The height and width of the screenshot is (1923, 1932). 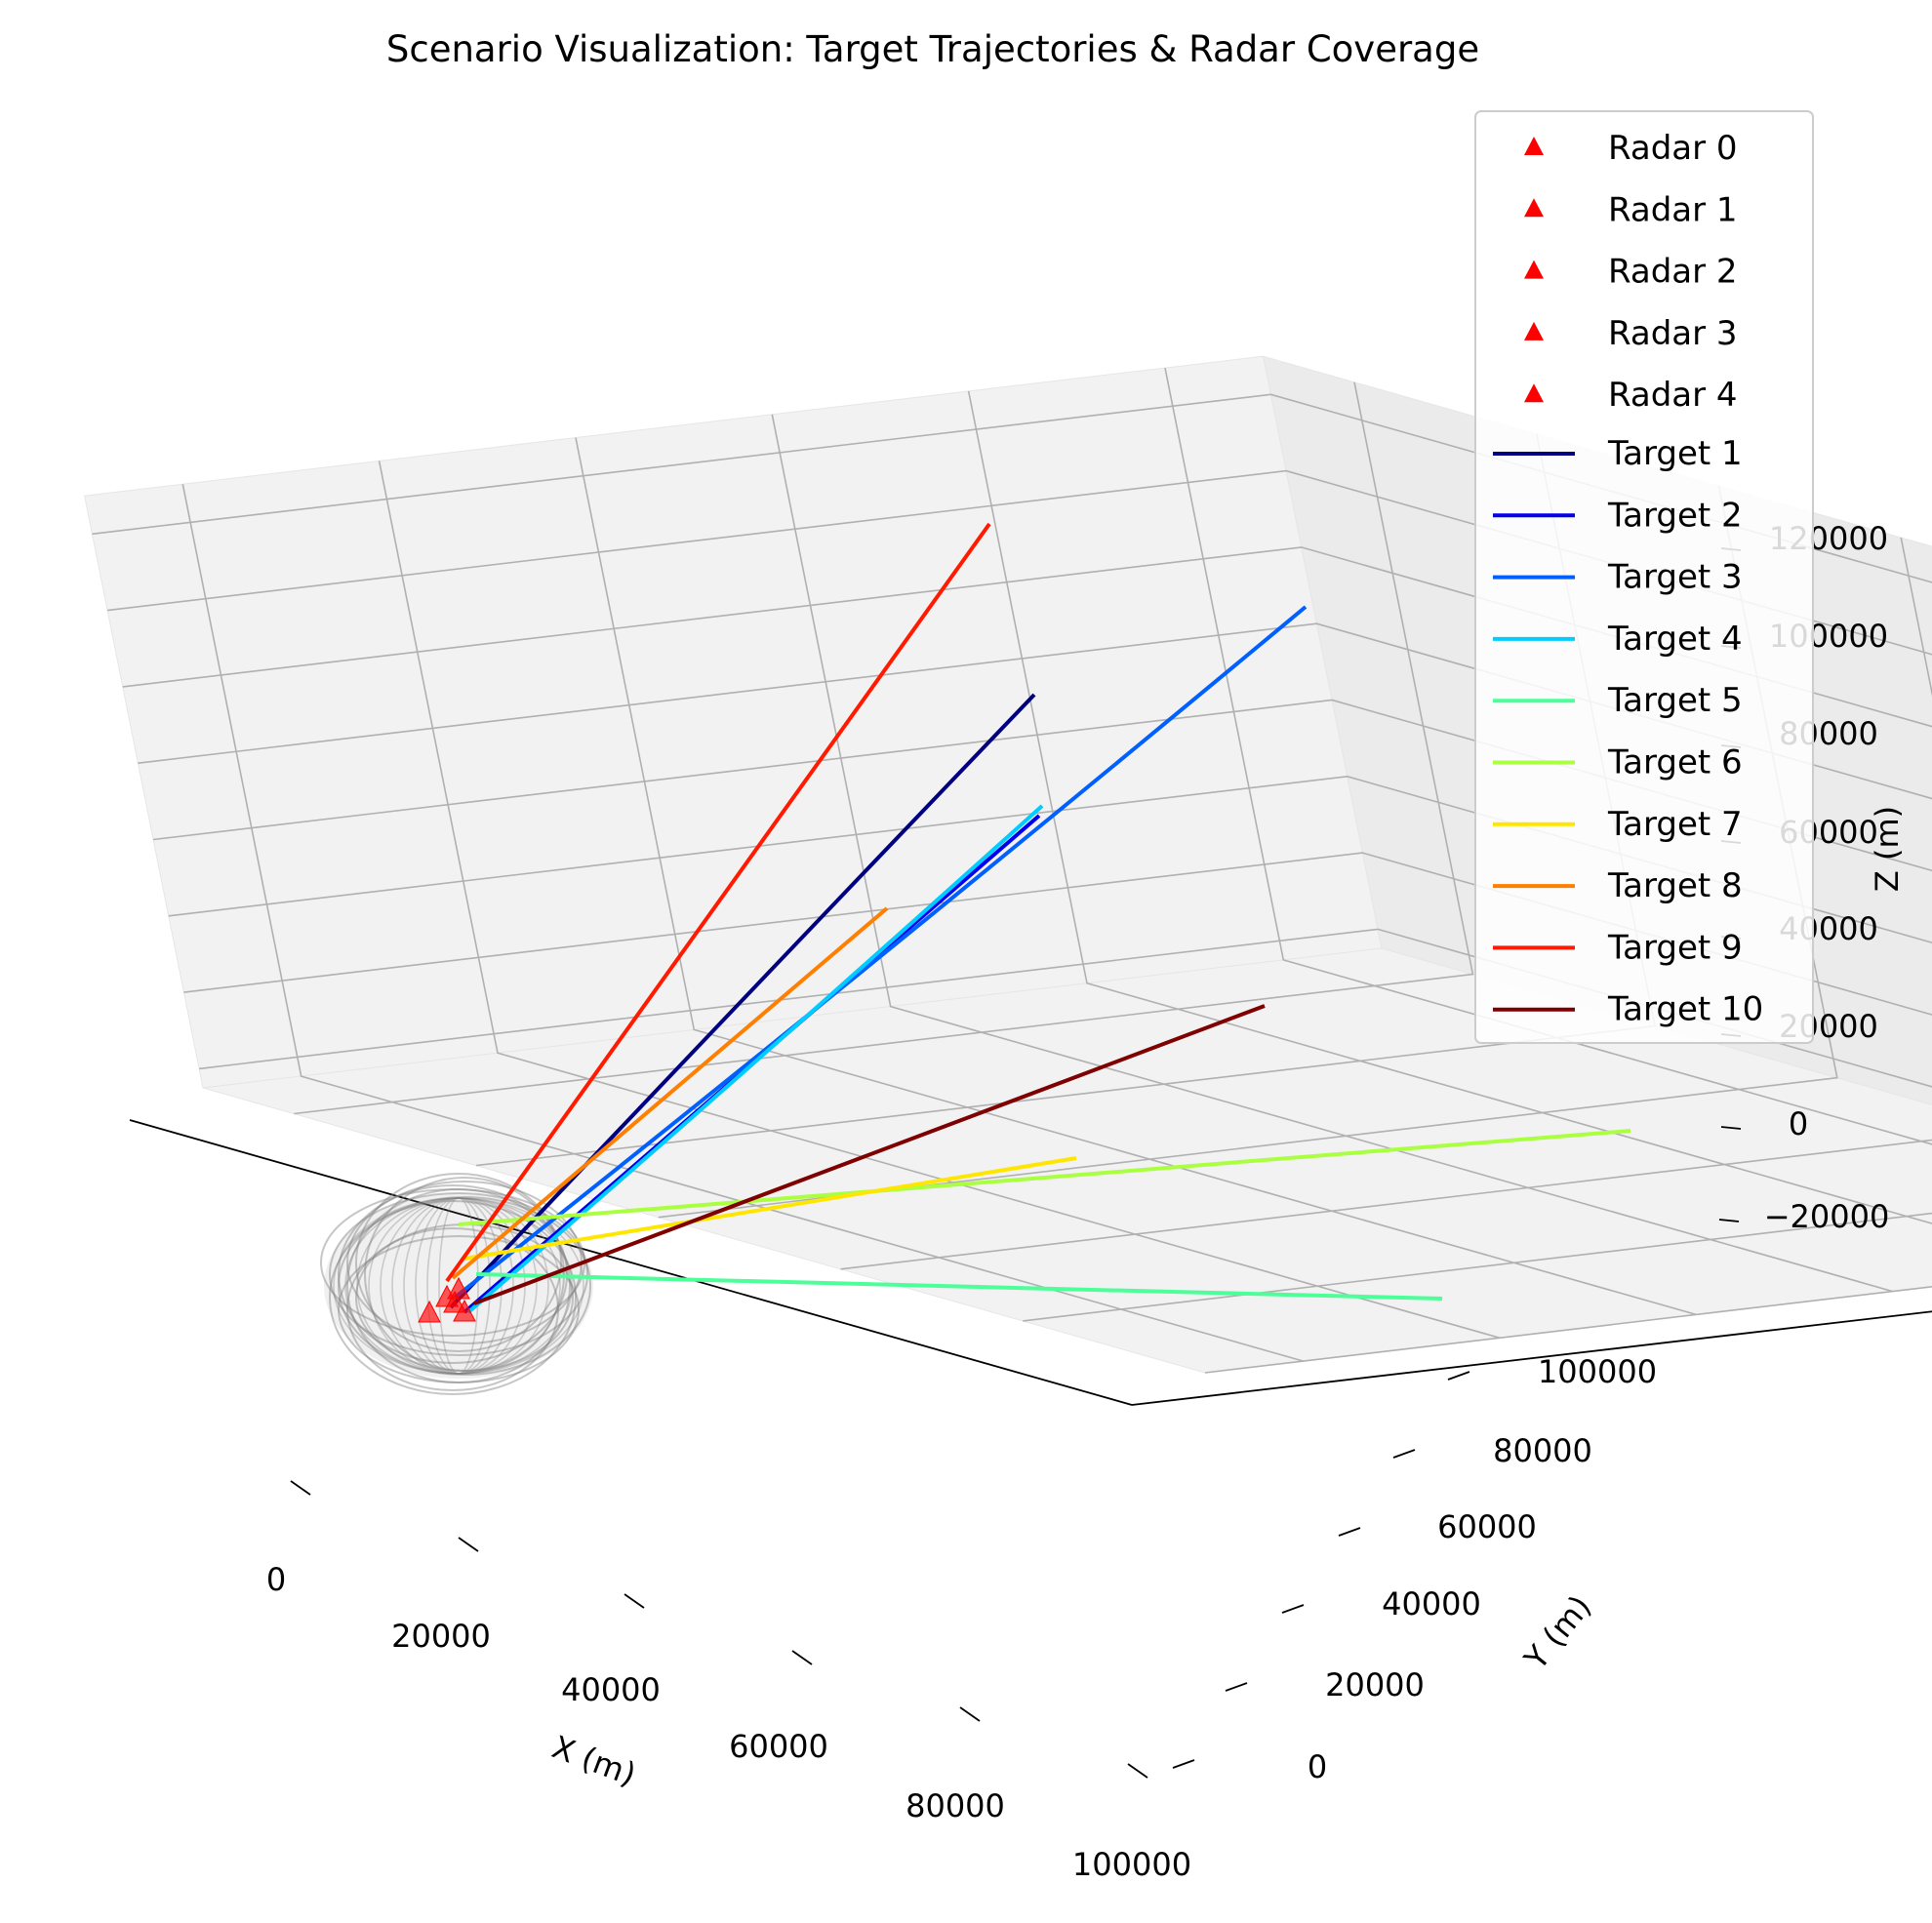 I want to click on legend-label: Radar 3, so click(x=1673, y=333).